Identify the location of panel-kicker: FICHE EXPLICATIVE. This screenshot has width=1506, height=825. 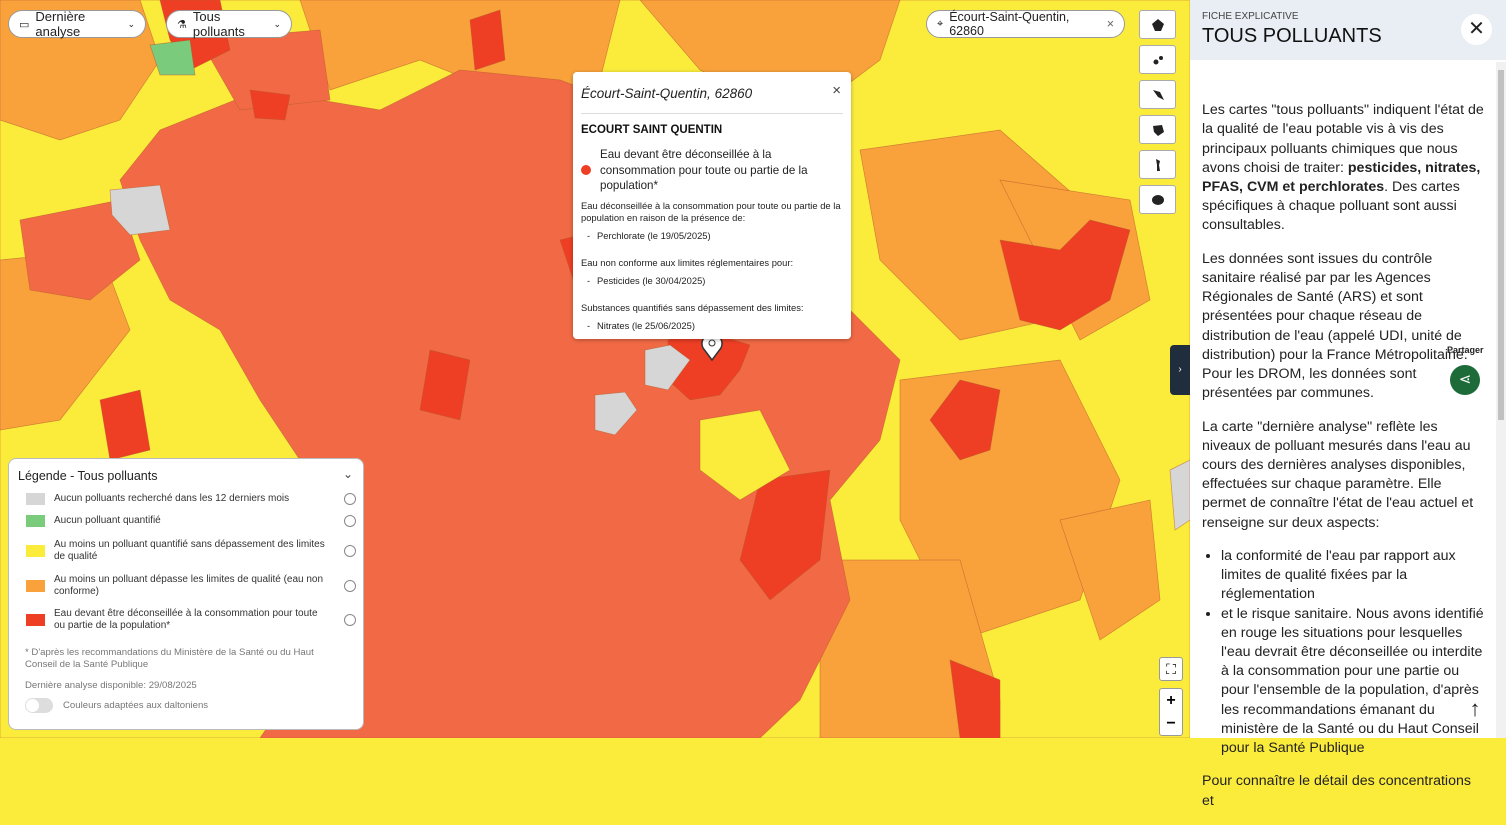
(1250, 16).